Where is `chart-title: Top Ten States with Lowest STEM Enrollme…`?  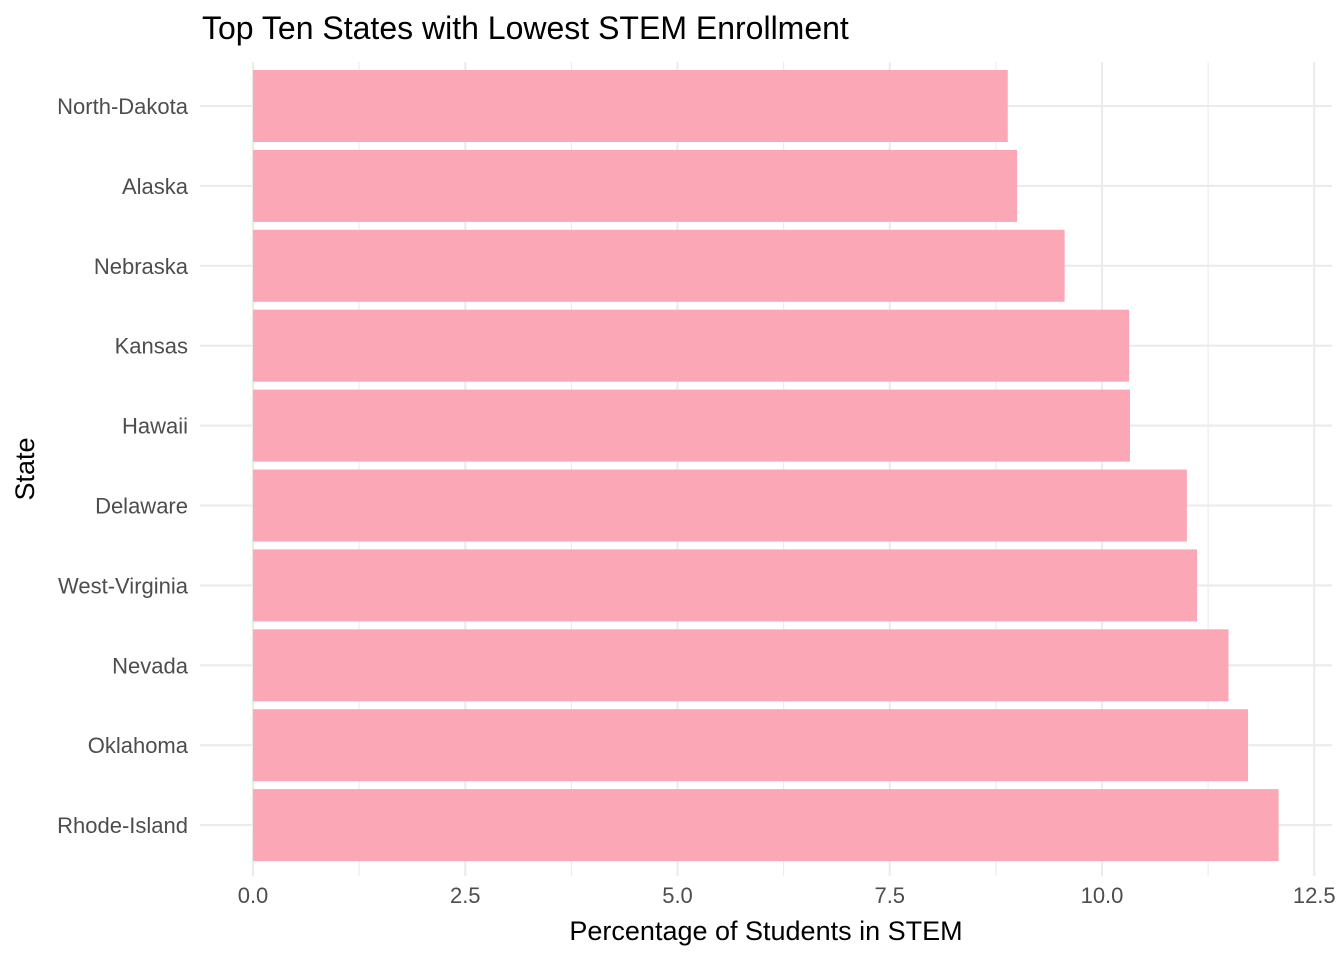 chart-title: Top Ten States with Lowest STEM Enrollme… is located at coordinates (525, 28).